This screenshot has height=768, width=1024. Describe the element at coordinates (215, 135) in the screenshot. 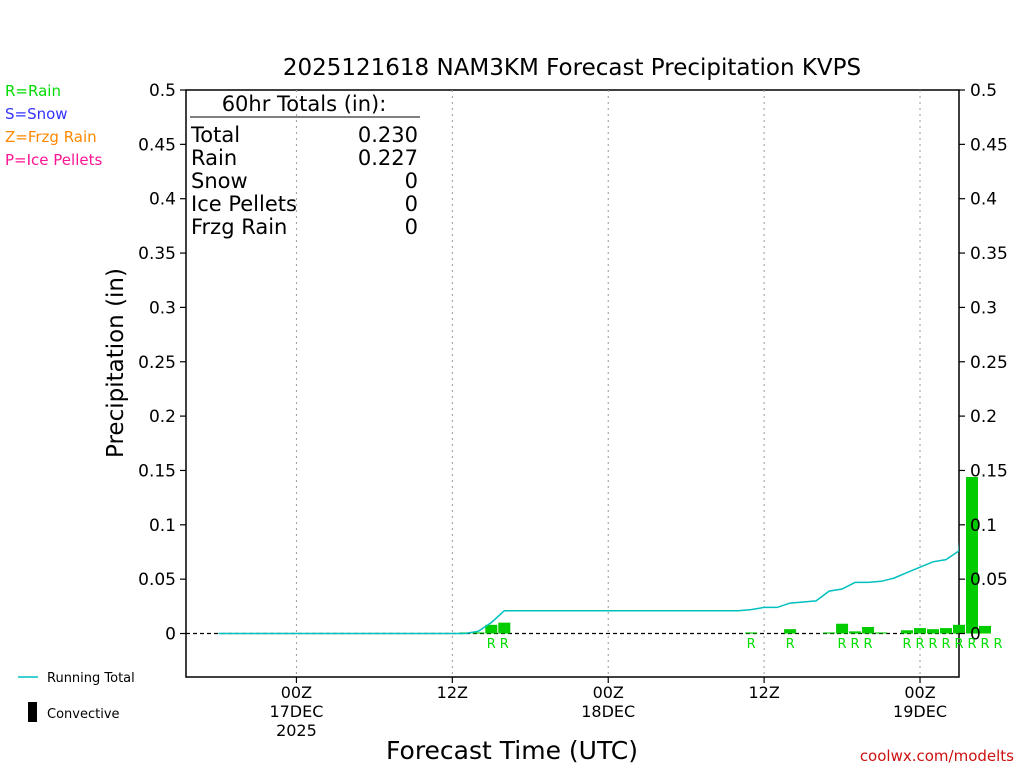

I see `totals-row-label: Total` at that location.